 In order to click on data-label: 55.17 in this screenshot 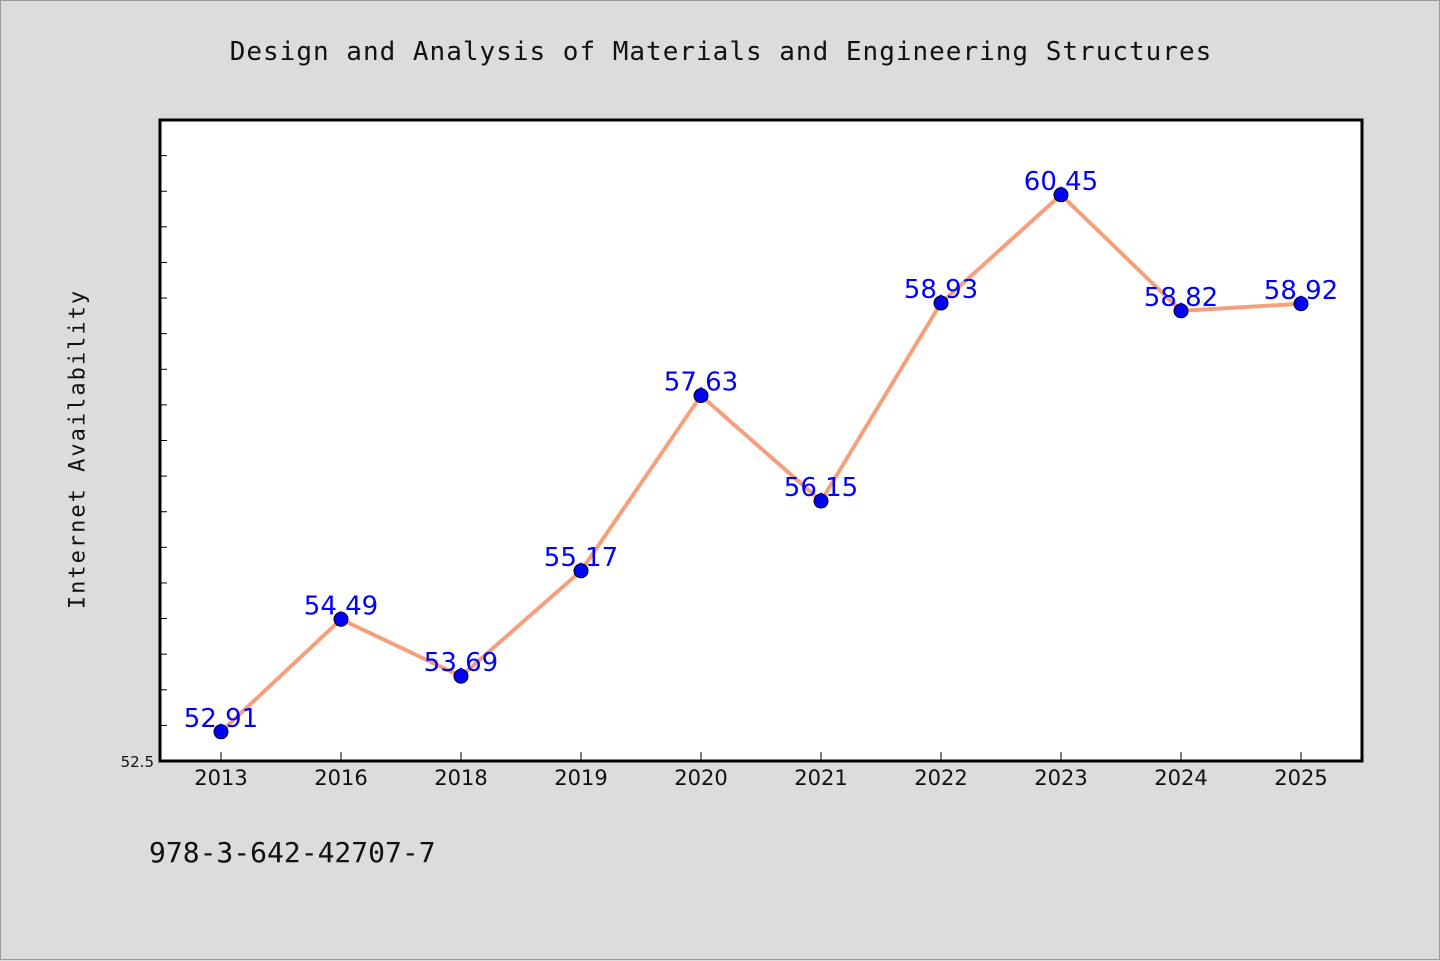, I will do `click(581, 558)`.